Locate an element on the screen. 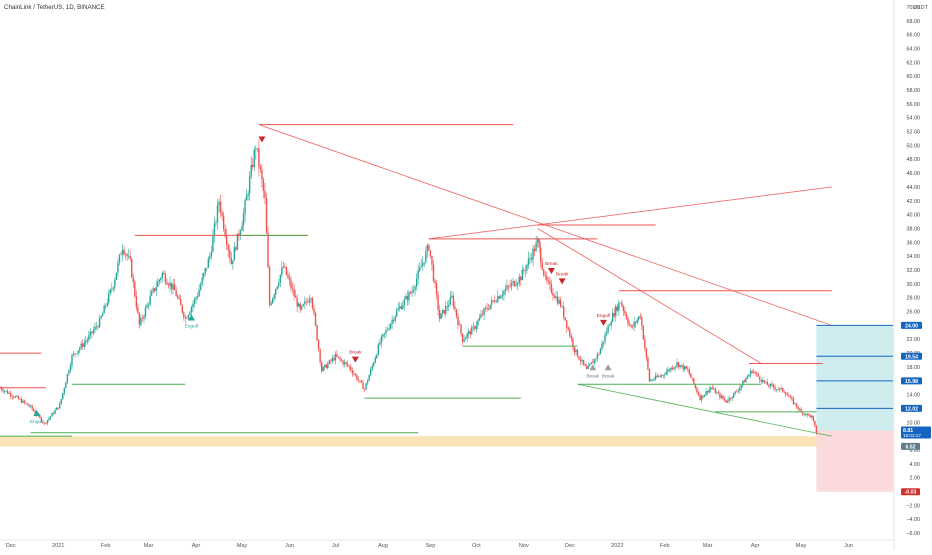 The image size is (932, 555). x-tick-label: Oct is located at coordinates (476, 546).